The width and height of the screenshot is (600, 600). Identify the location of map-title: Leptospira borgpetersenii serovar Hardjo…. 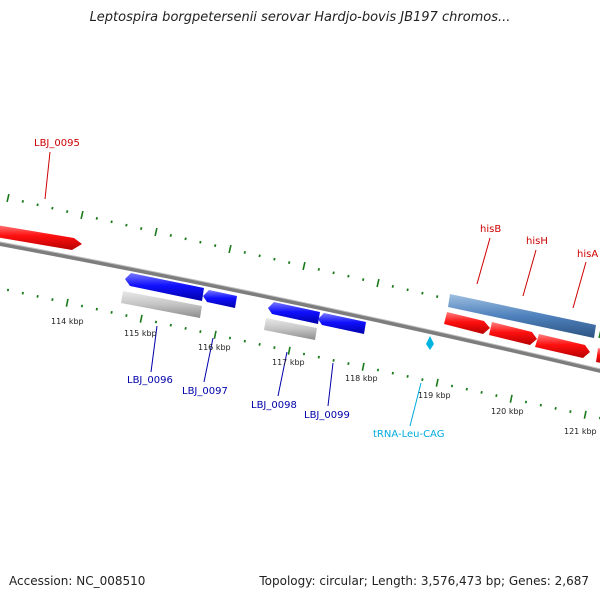
(300, 17).